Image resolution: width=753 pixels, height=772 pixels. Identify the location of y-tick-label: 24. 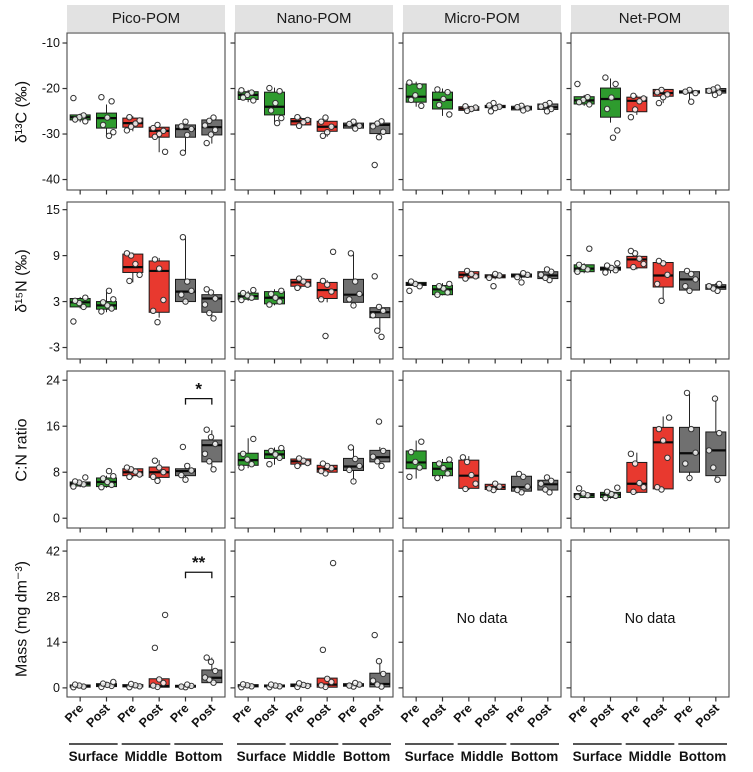
(53, 380).